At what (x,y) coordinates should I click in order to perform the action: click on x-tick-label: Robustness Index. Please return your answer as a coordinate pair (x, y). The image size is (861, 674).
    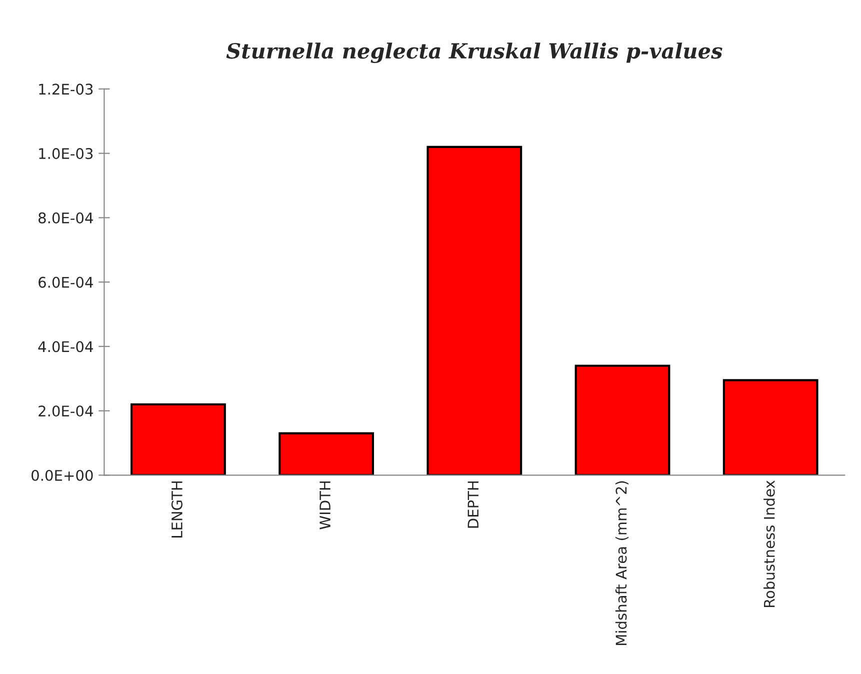
    Looking at the image, I should click on (769, 544).